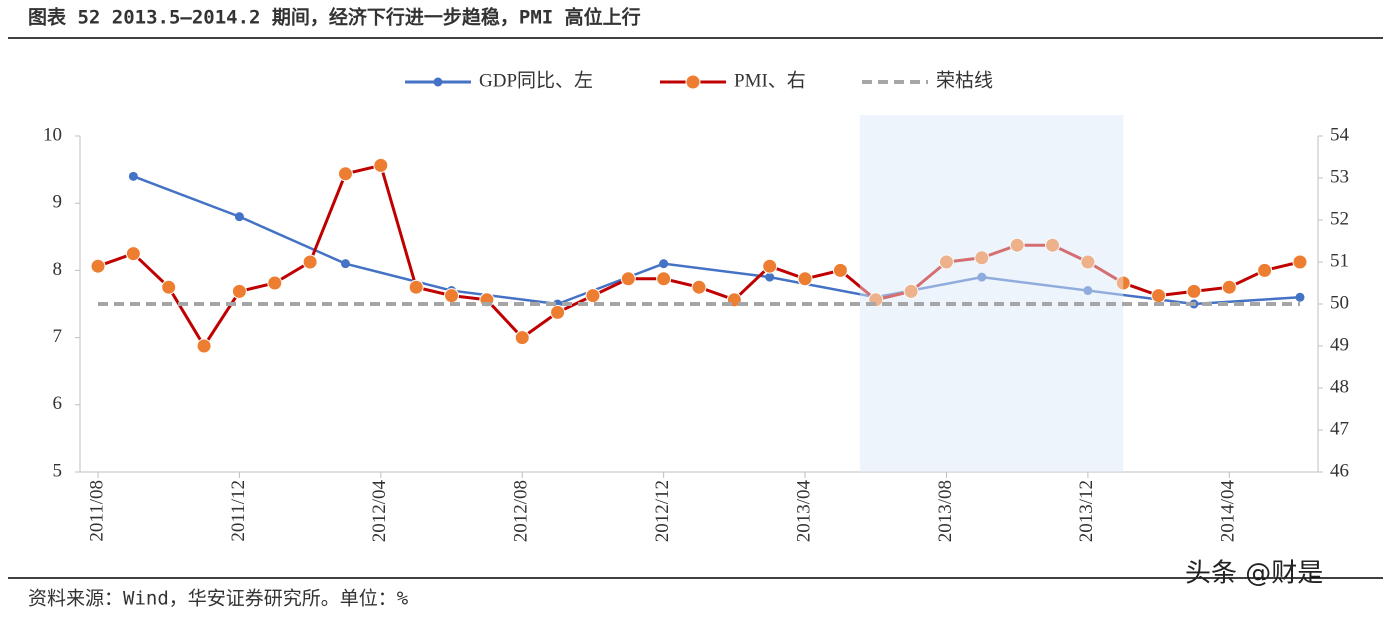 The height and width of the screenshot is (618, 1389). Describe the element at coordinates (1339, 344) in the screenshot. I see `y2-tick-label: 49` at that location.